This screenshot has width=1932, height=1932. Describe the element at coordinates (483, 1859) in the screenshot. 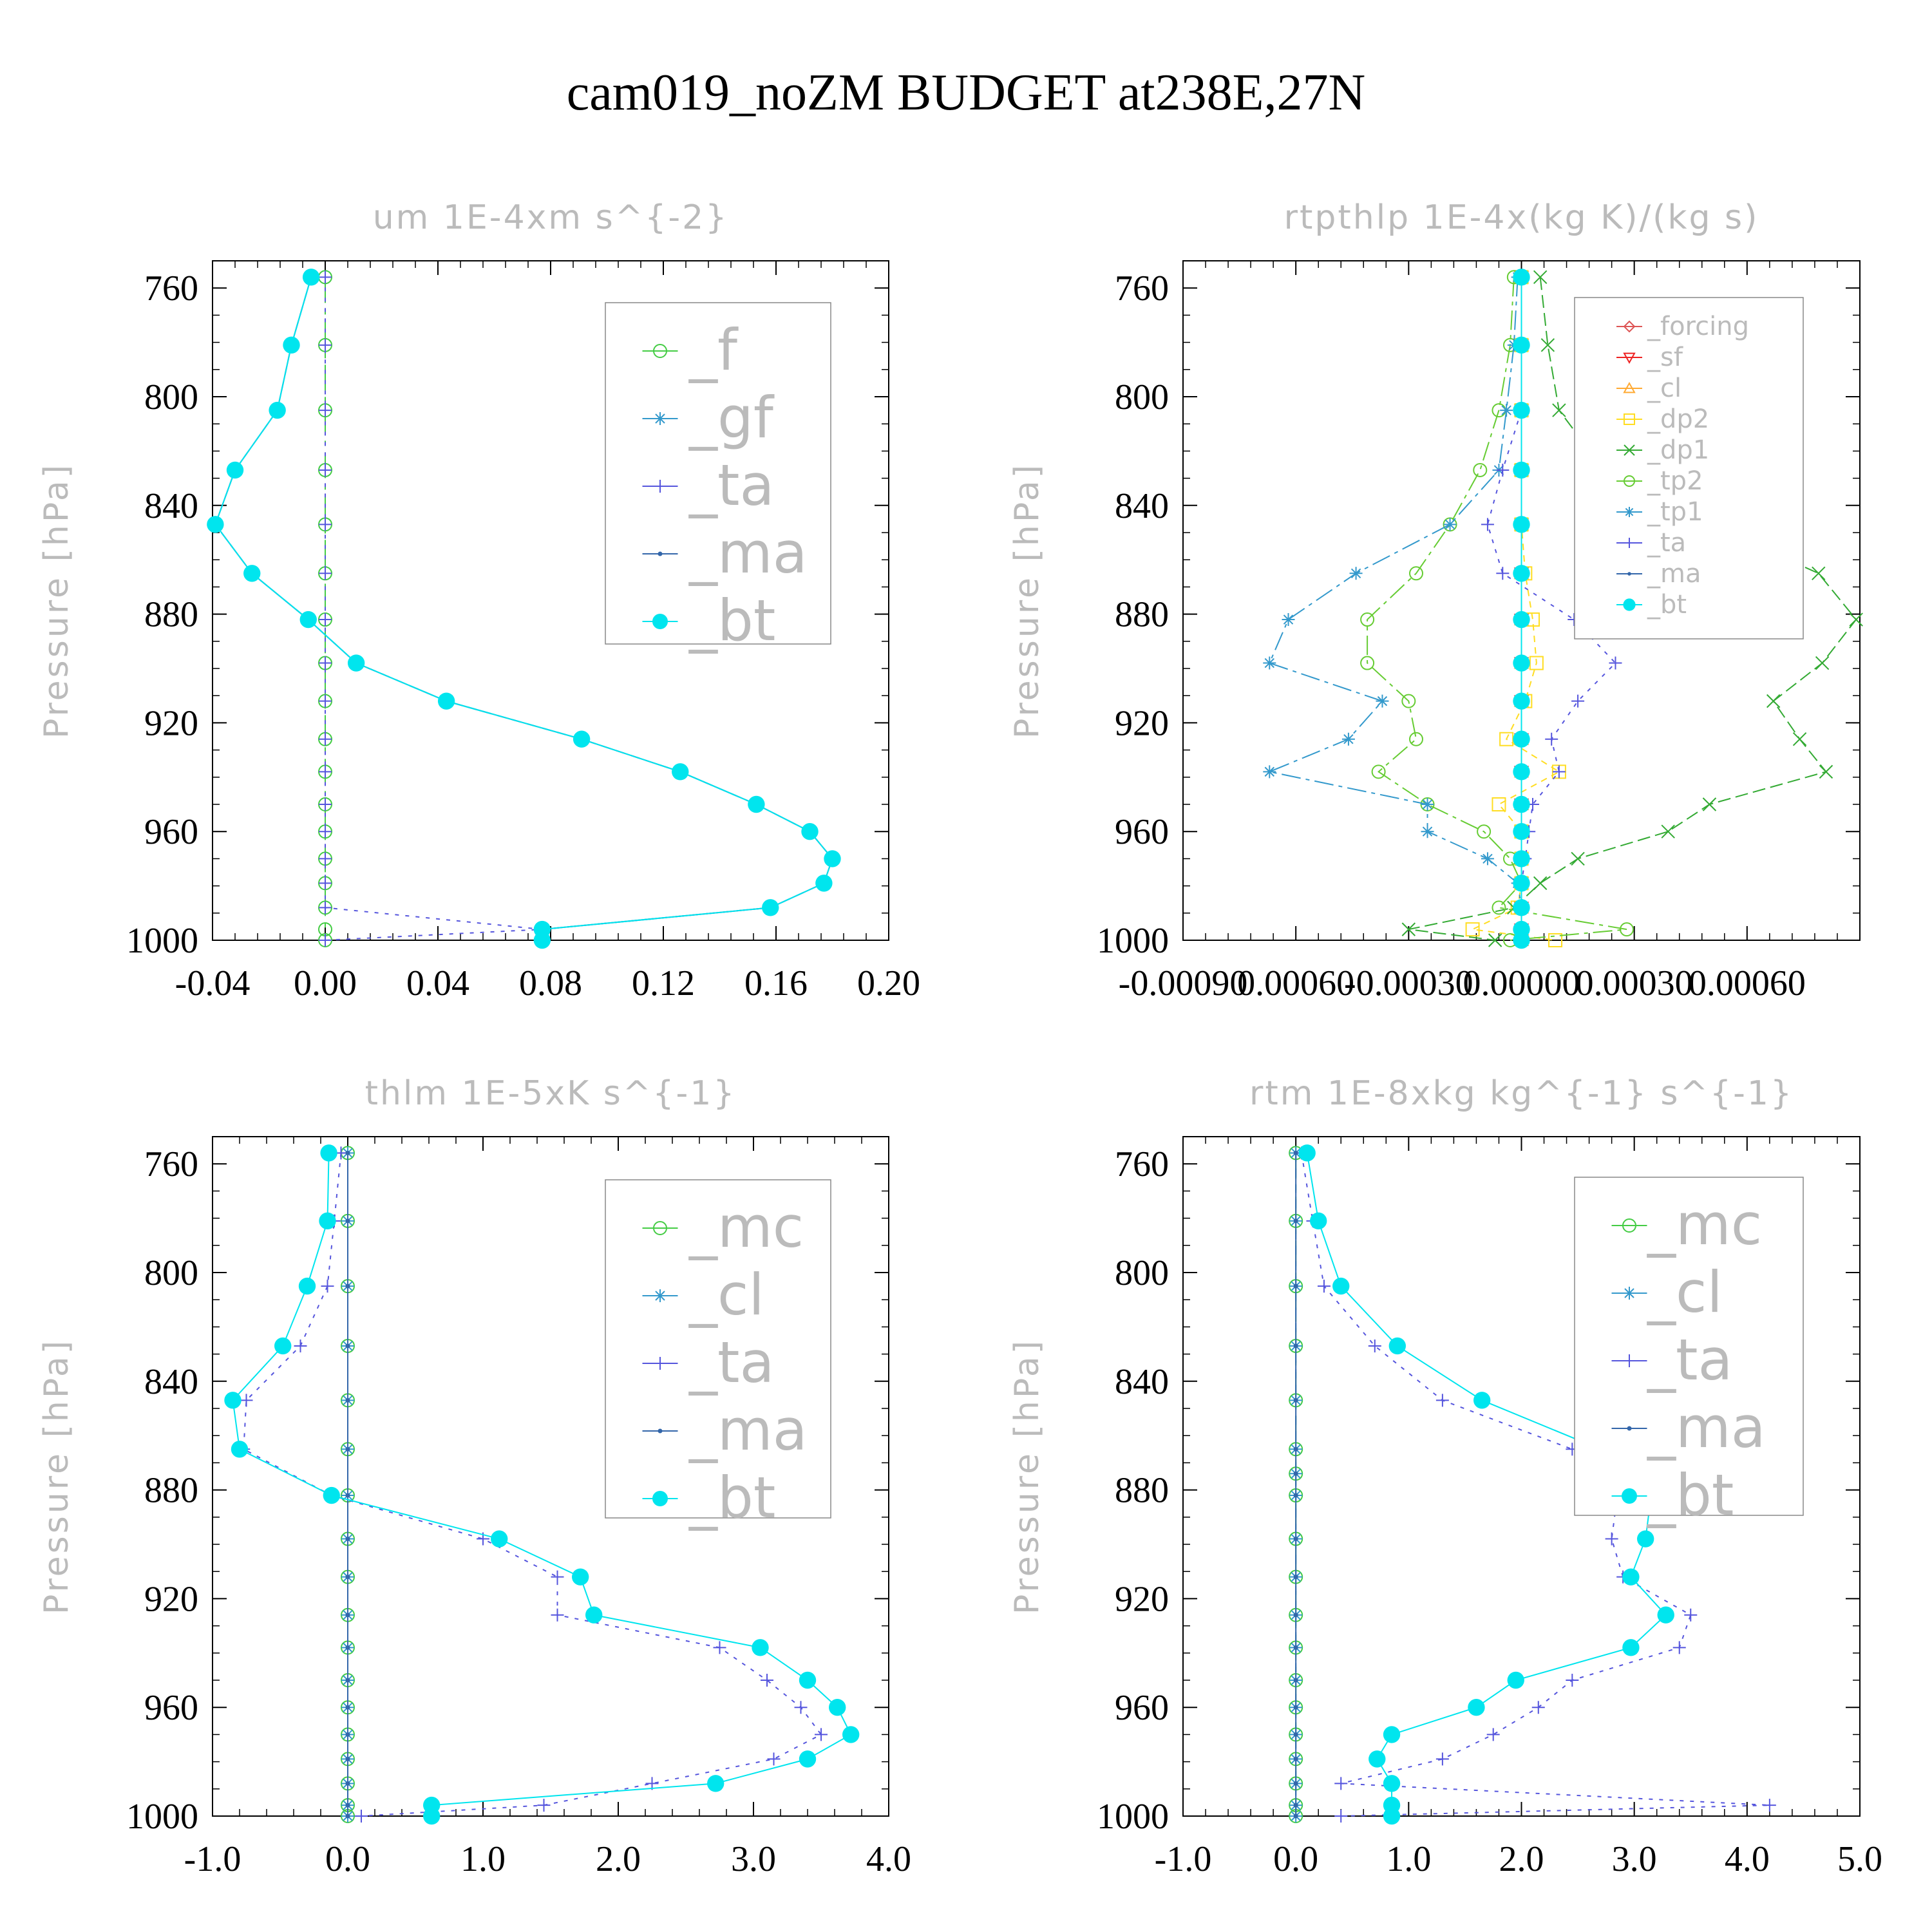

I see `x-tick-label: 1.0` at that location.